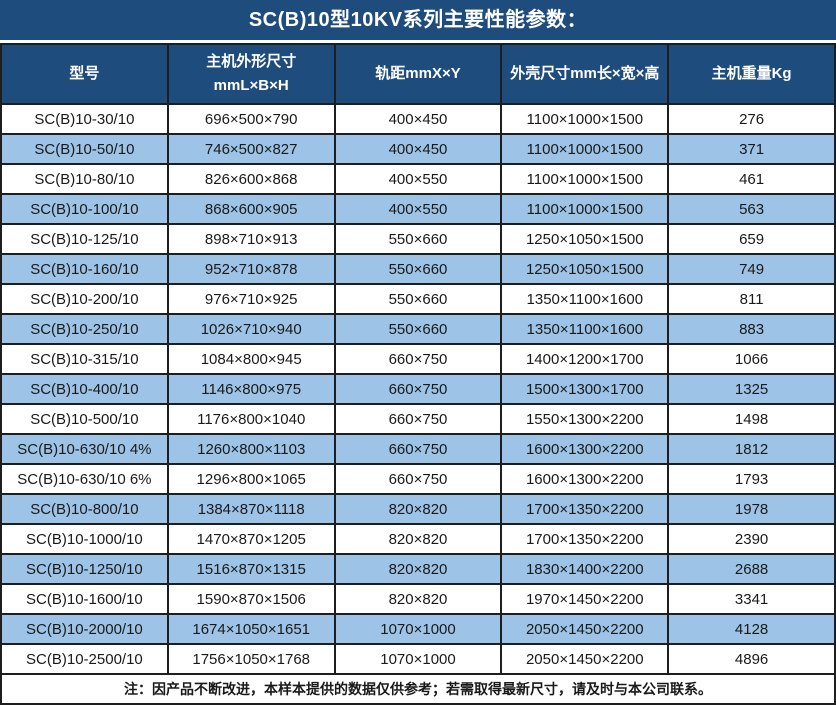  I want to click on table-cell: 1793, so click(751, 479).